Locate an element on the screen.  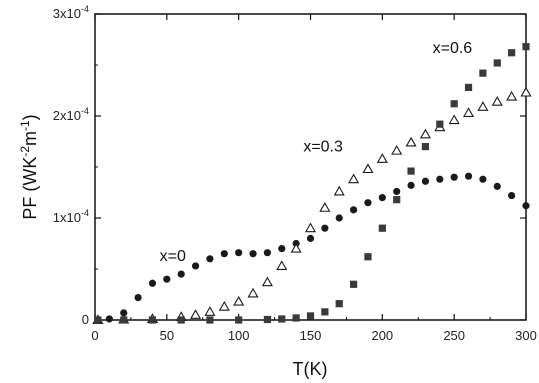
x-tick-label: 100 is located at coordinates (239, 335).